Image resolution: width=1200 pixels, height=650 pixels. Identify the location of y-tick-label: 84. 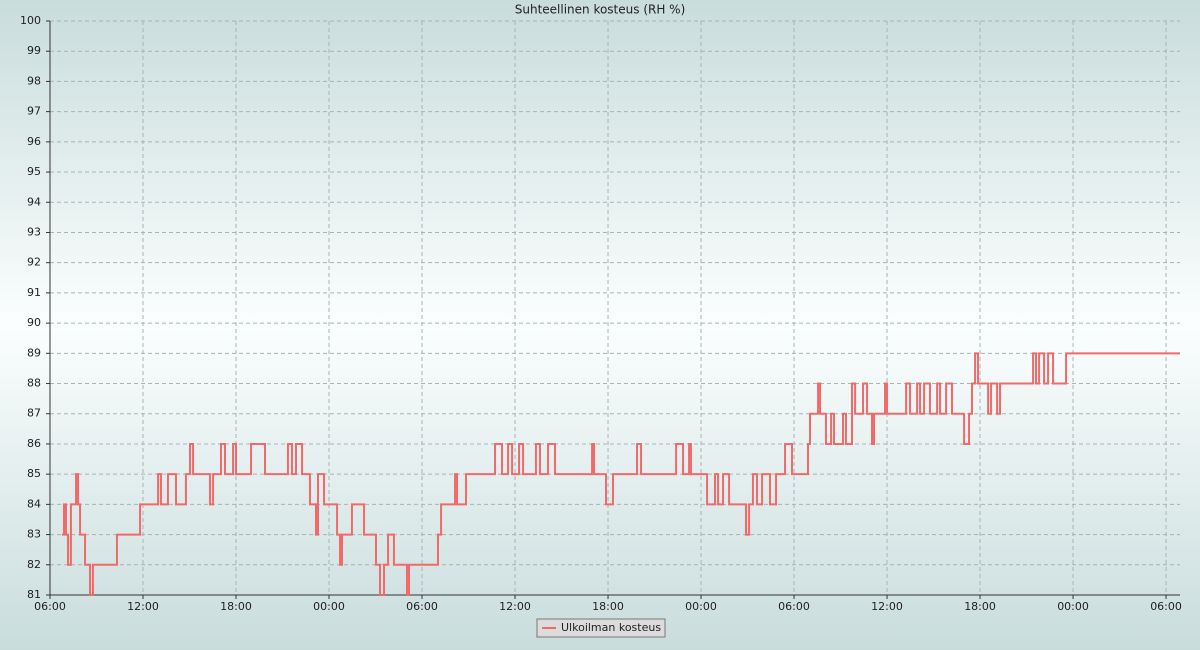
(34, 503).